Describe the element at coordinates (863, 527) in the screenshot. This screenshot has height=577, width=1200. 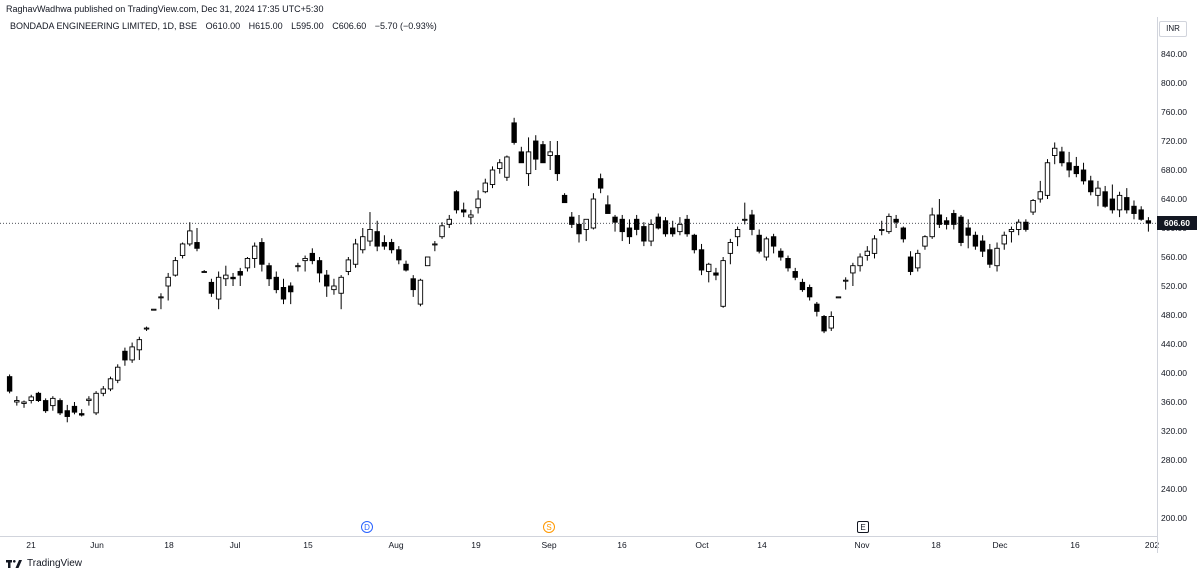
I see `earnings-event-marker: E` at that location.